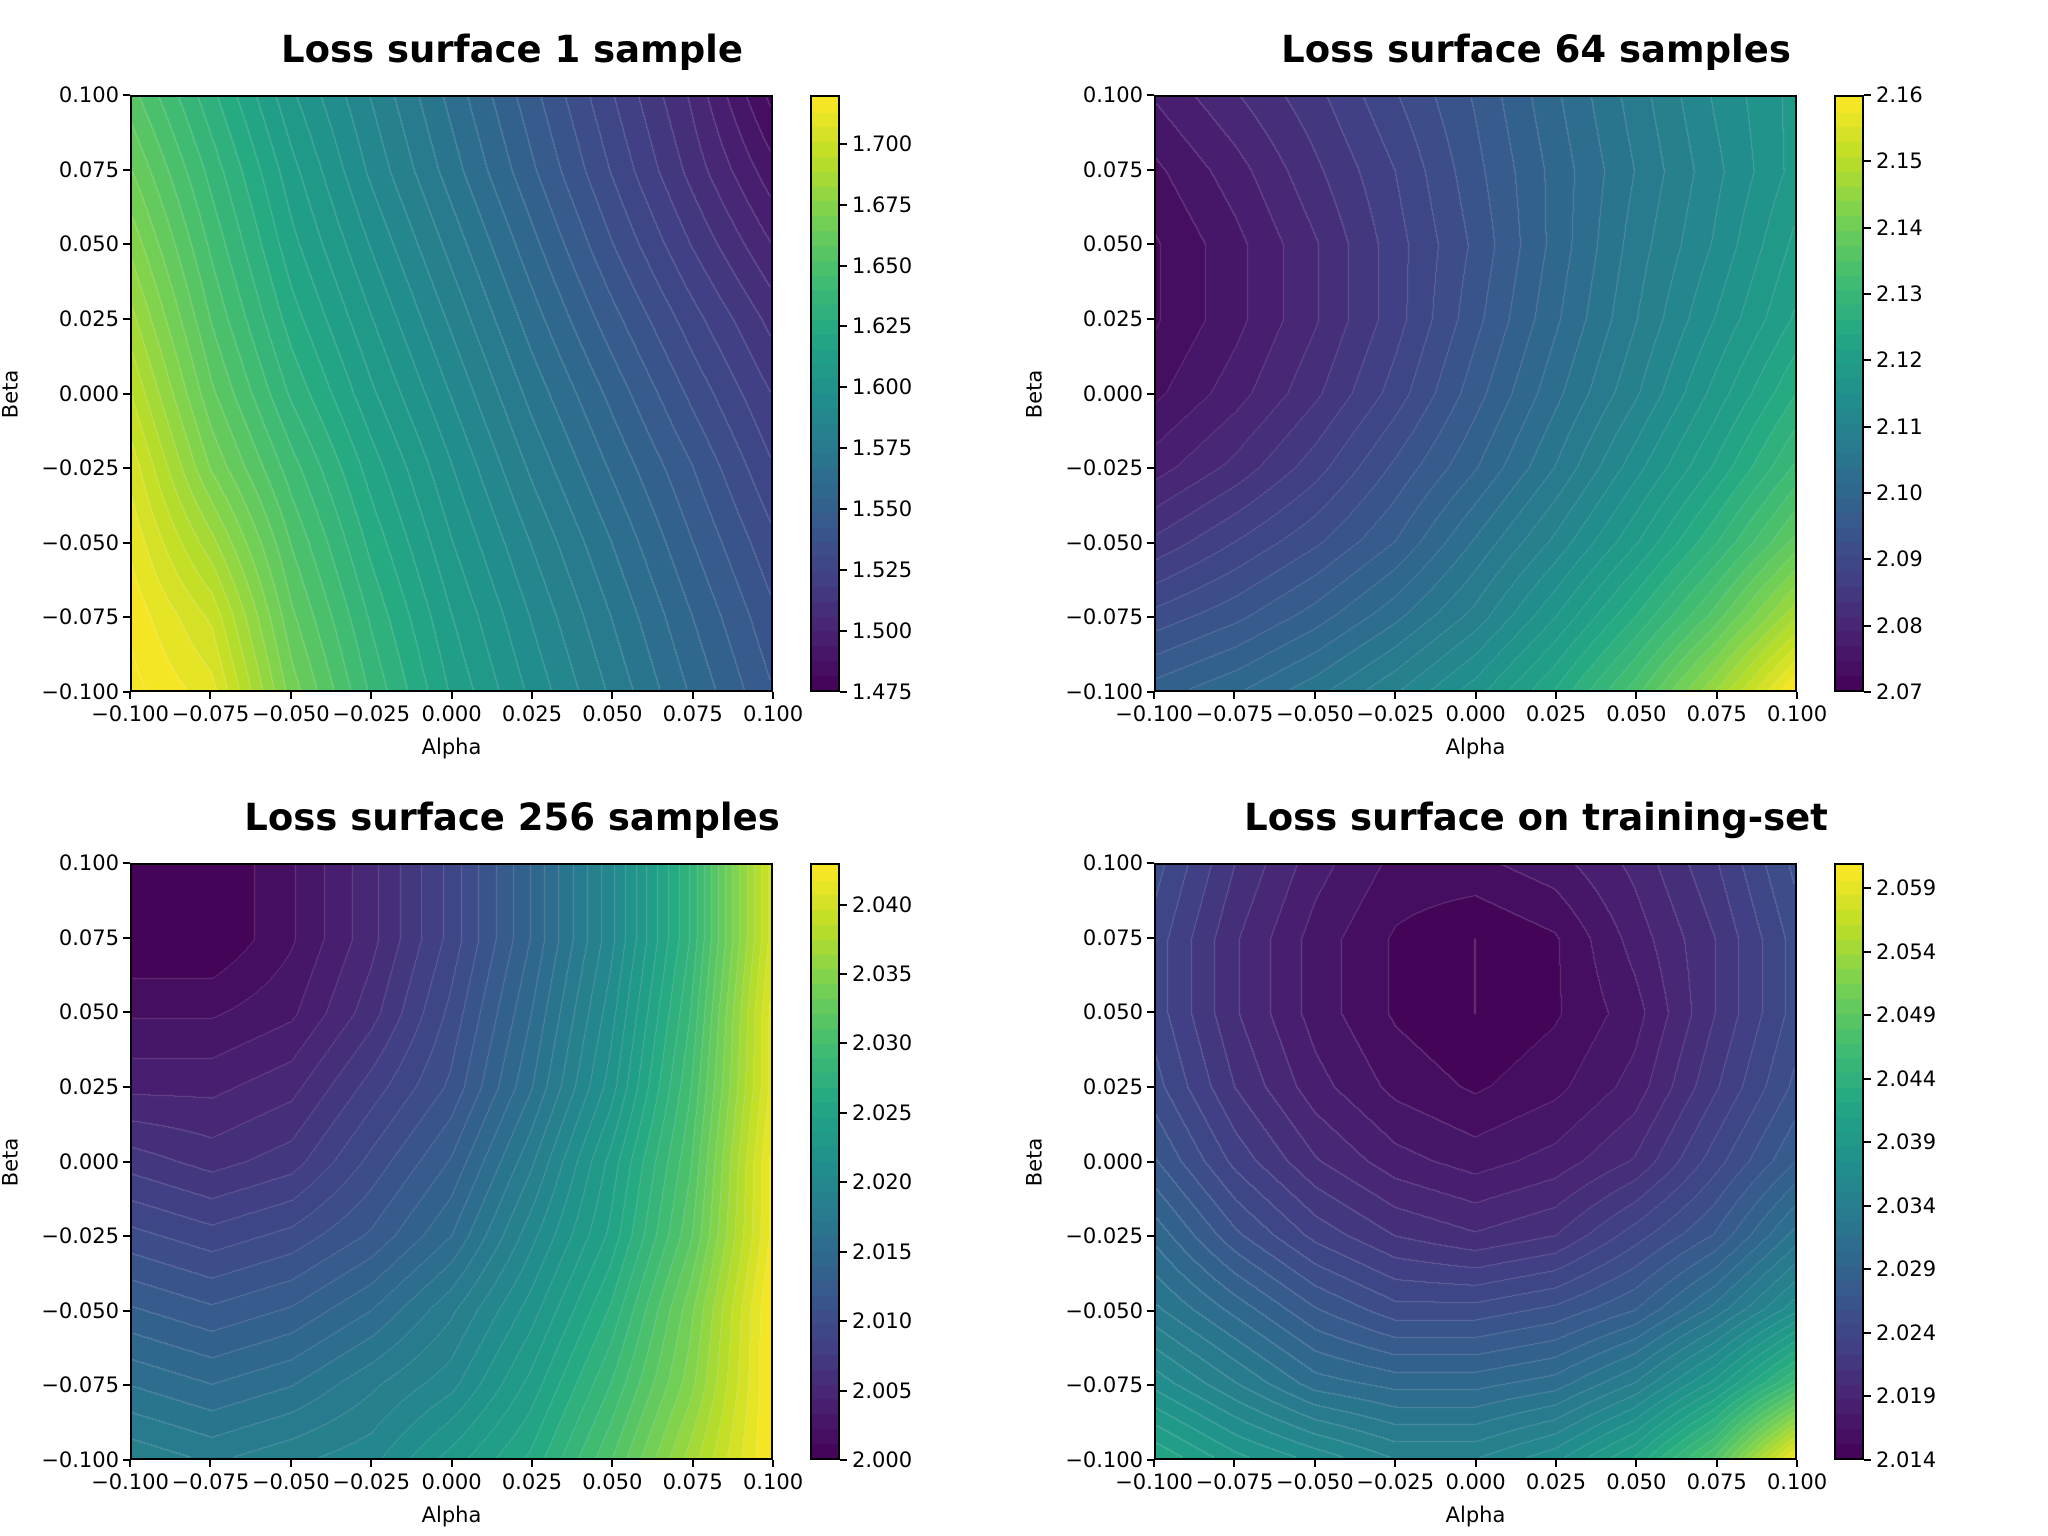  Describe the element at coordinates (1899, 692) in the screenshot. I see `colorbar-tick-label: 2.07` at that location.